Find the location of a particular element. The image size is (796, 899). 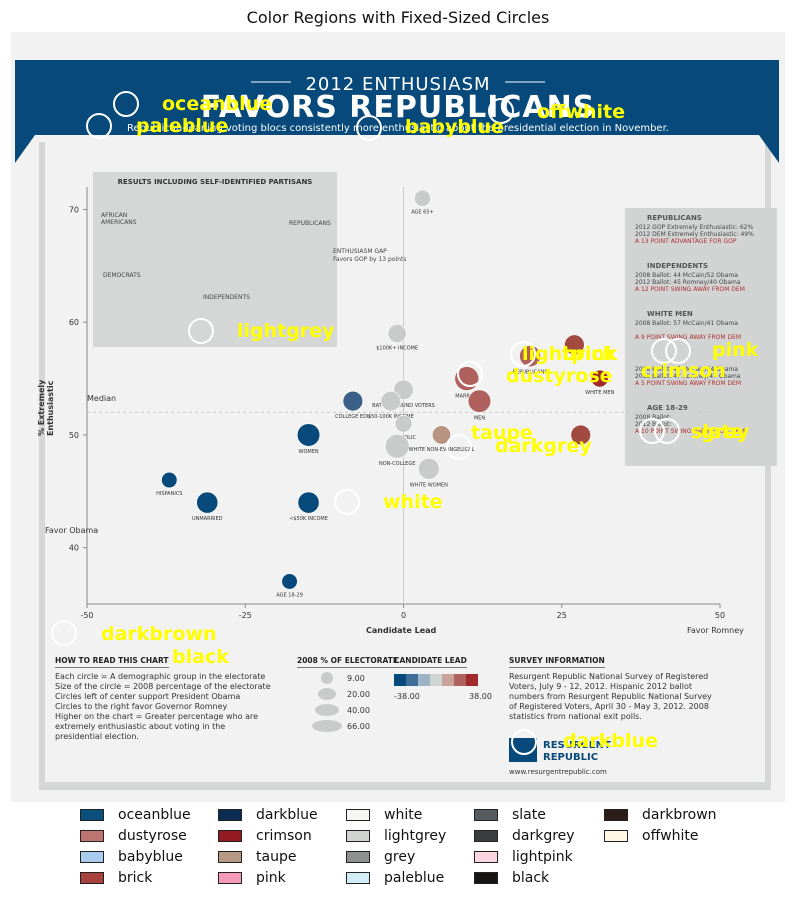

region-label: grey is located at coordinates (725, 432).